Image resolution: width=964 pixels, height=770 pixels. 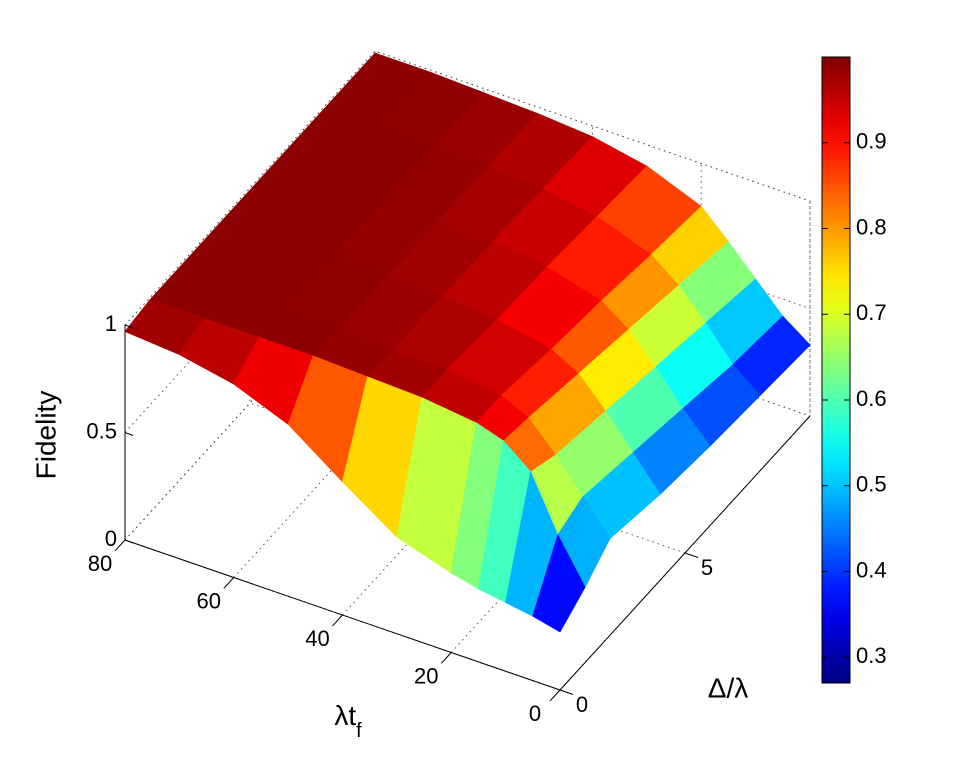 I want to click on x-tick-label: 20, so click(x=426, y=675).